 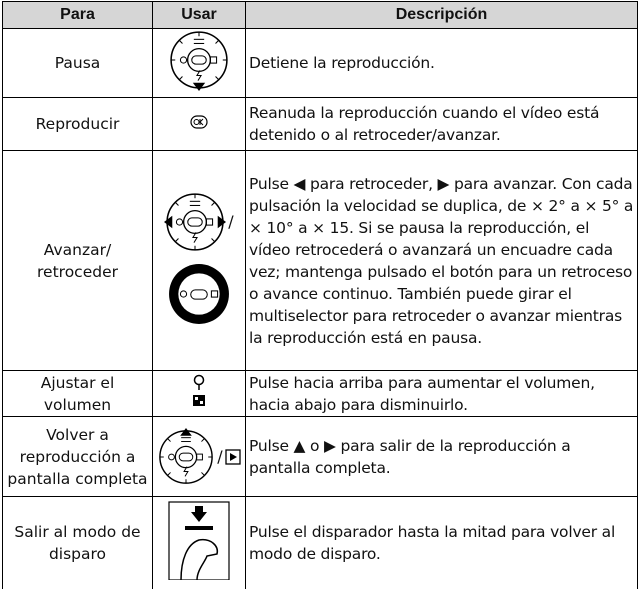 I want to click on header-cell: Descripción, so click(x=441, y=15).